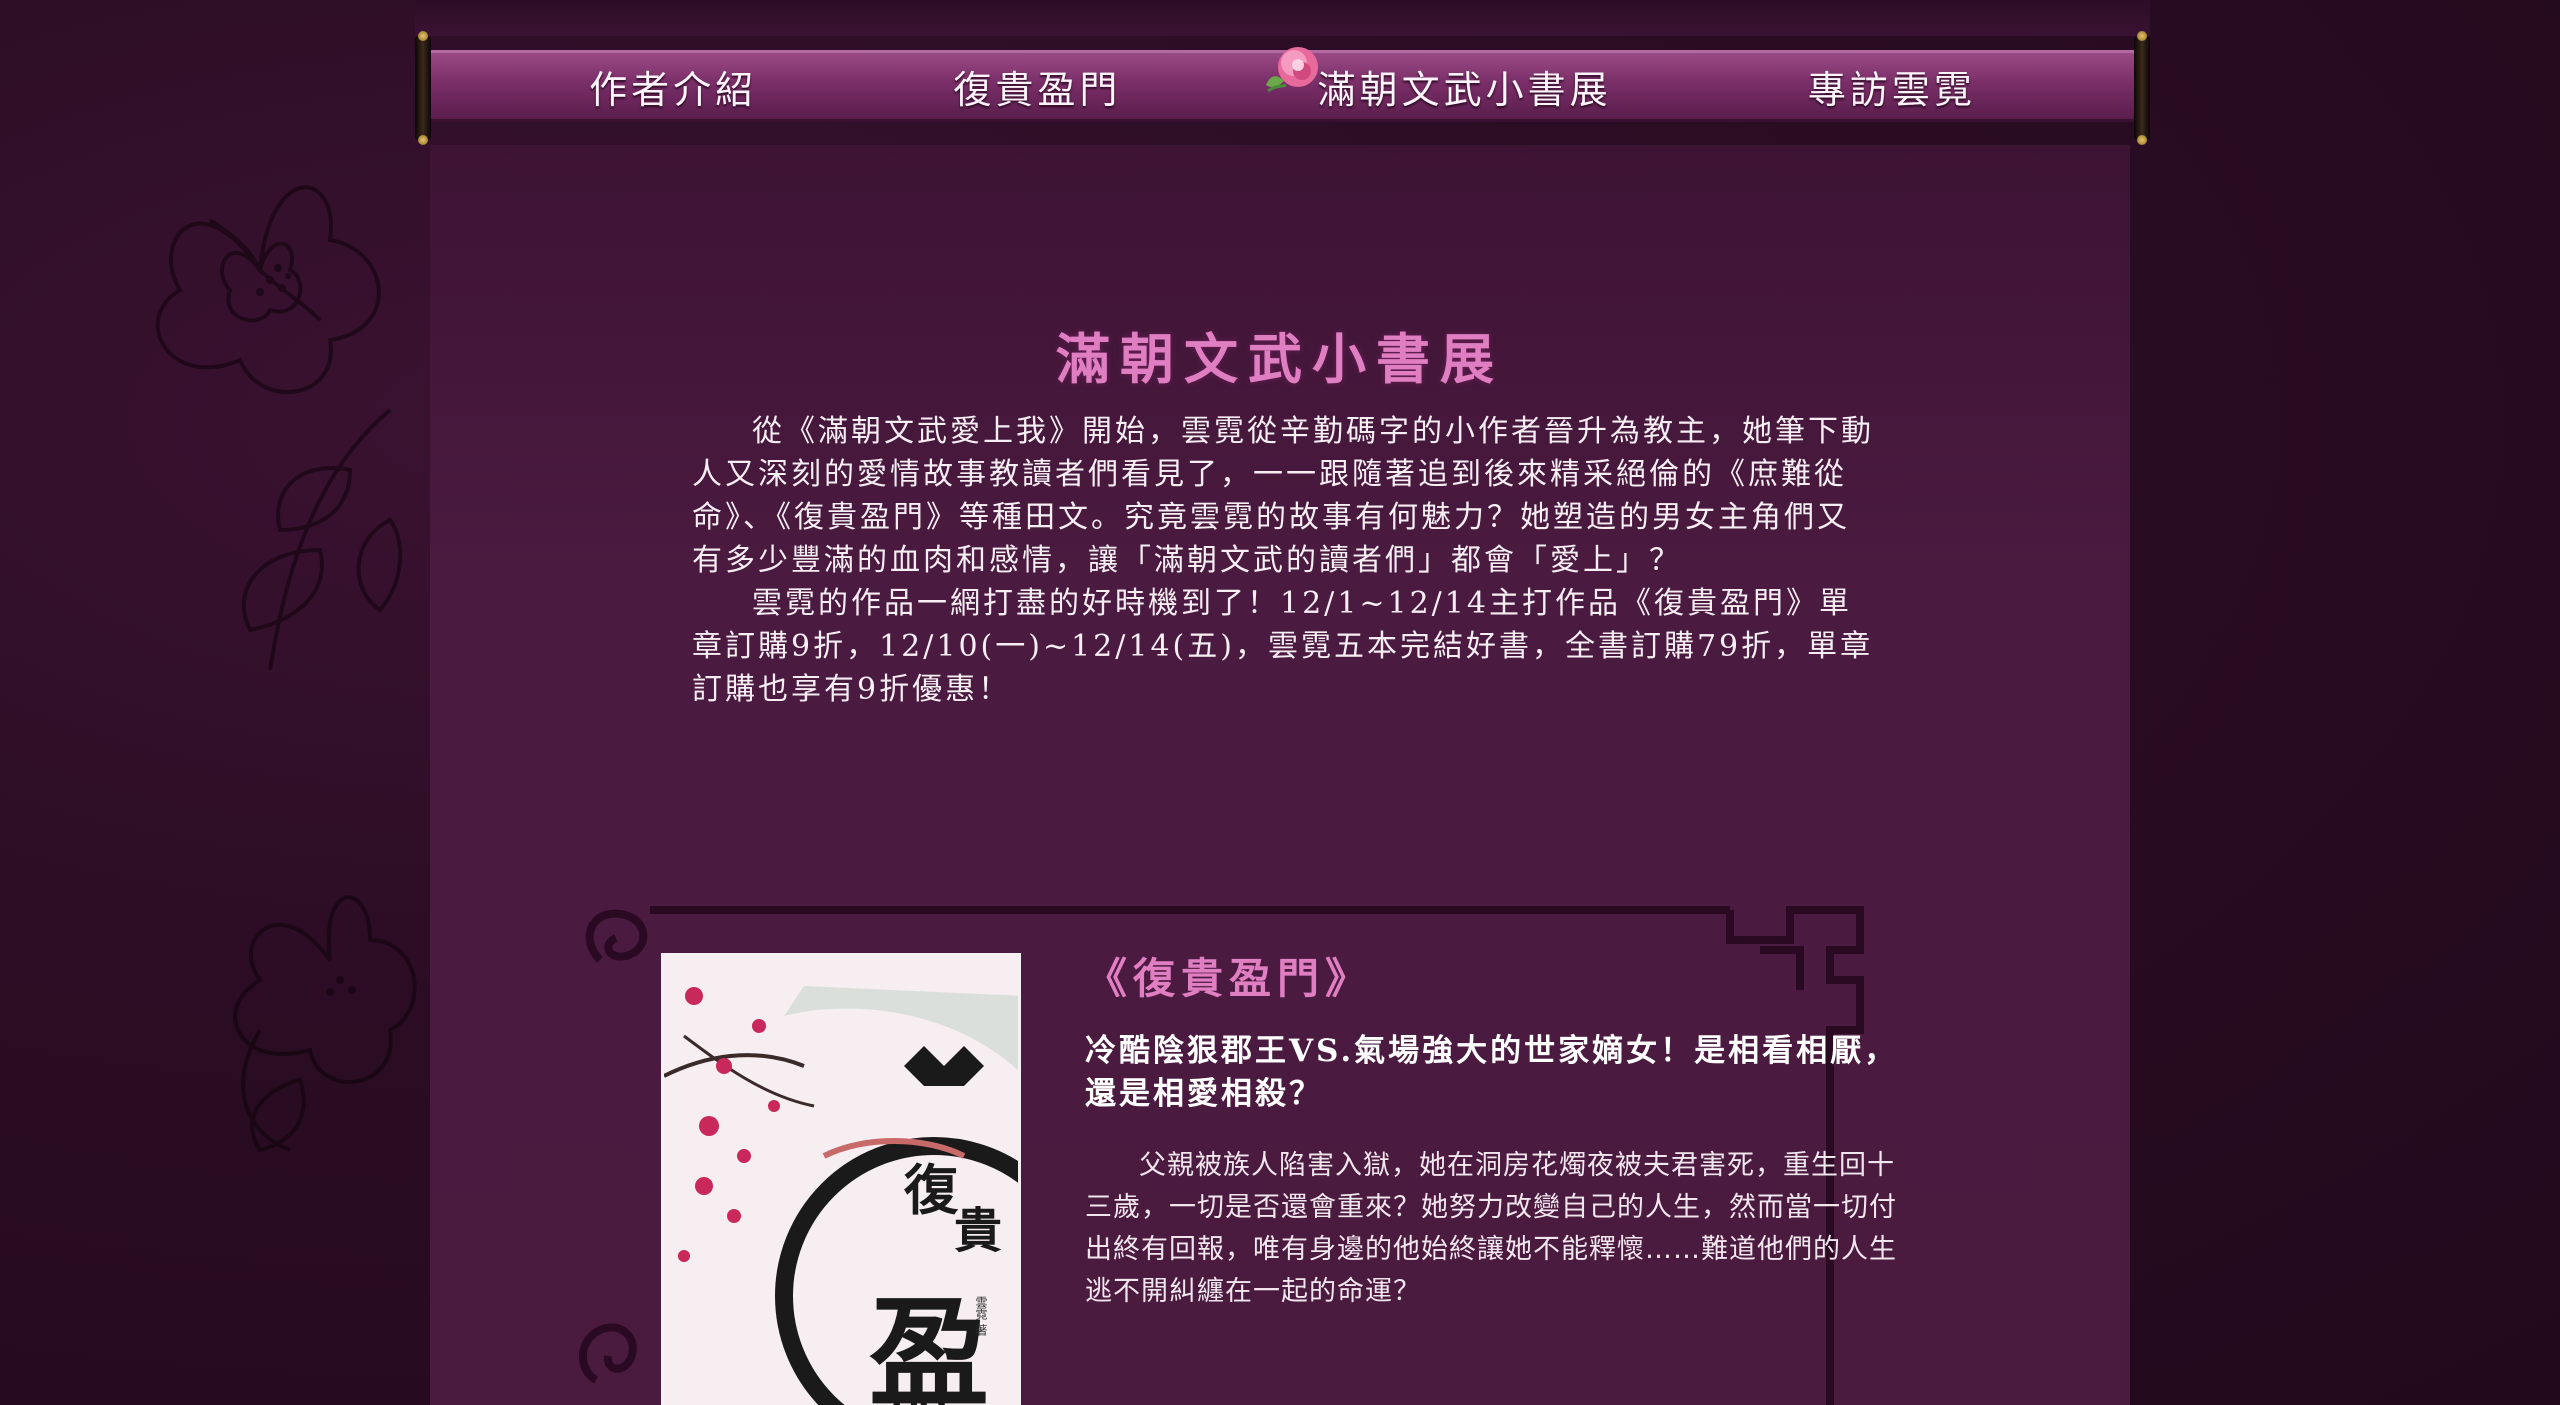 The height and width of the screenshot is (1405, 2560). Describe the element at coordinates (2142, 88) in the screenshot. I see `scroll-rod-right` at that location.